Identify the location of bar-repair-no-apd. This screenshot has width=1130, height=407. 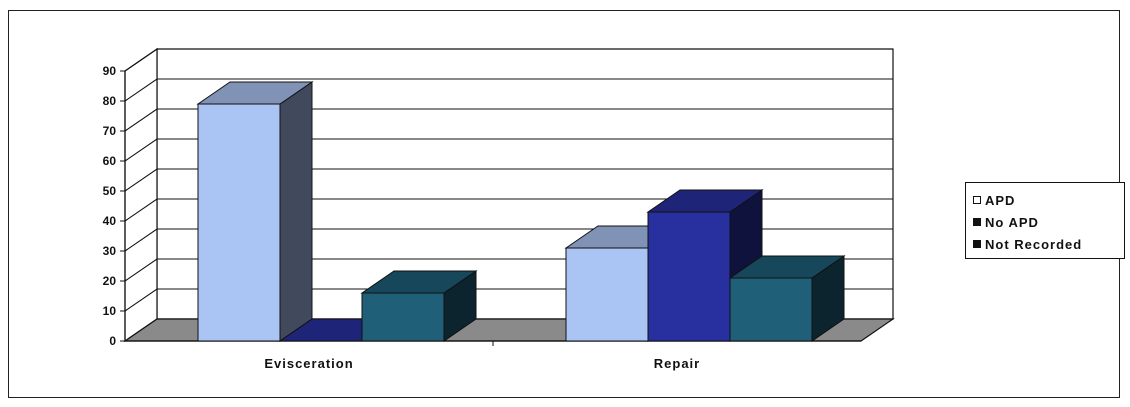
(705, 265).